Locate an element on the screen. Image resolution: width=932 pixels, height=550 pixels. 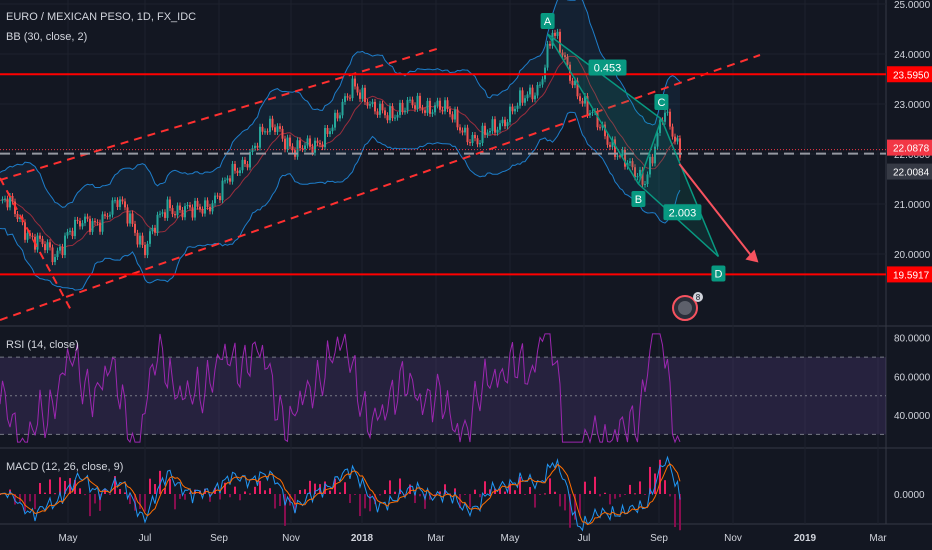
pattern-point-text: A is located at coordinates (548, 22).